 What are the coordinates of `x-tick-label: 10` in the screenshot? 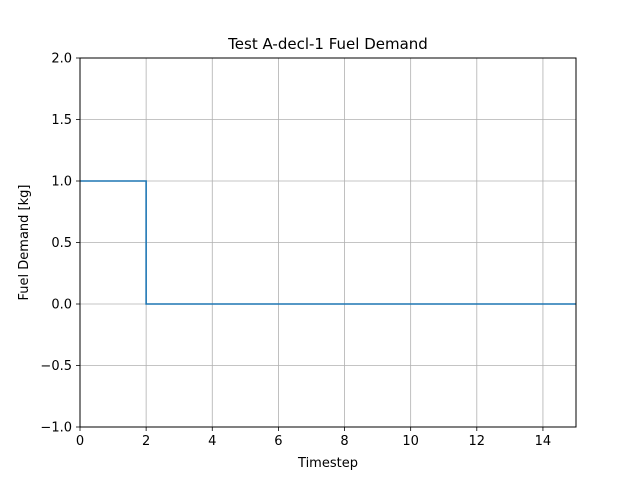 It's located at (410, 441).